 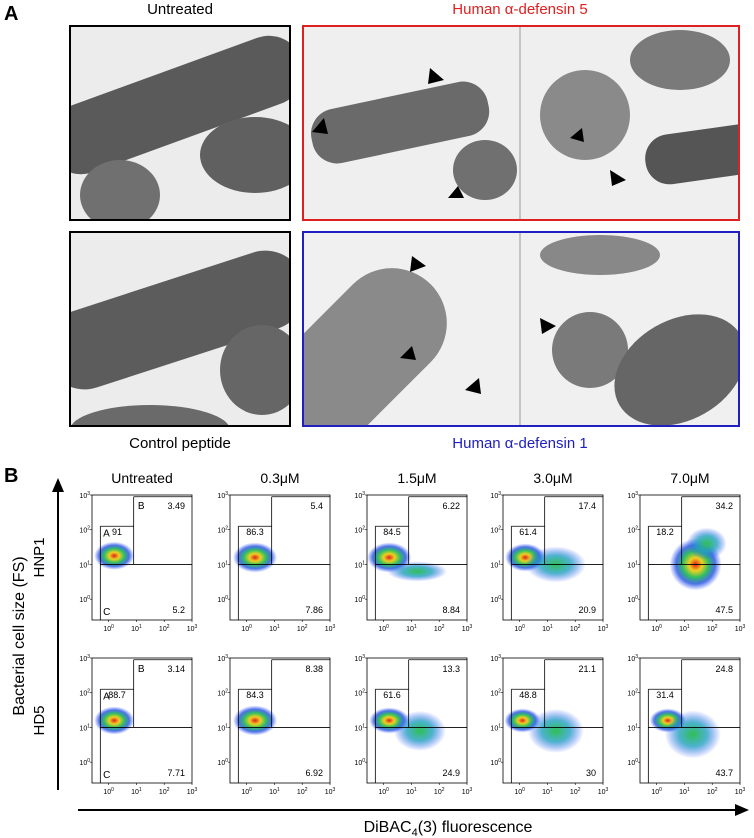 I want to click on gate-value: 61.6, so click(x=392, y=695).